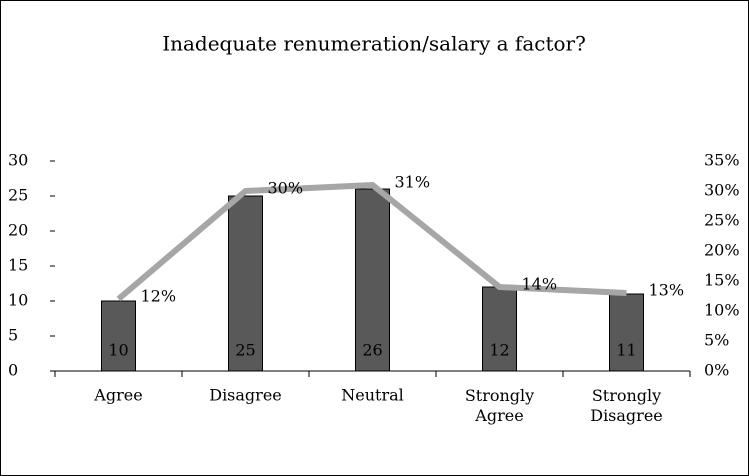 This screenshot has width=749, height=476. What do you see at coordinates (18, 195) in the screenshot?
I see `y-tick-label: 25` at bounding box center [18, 195].